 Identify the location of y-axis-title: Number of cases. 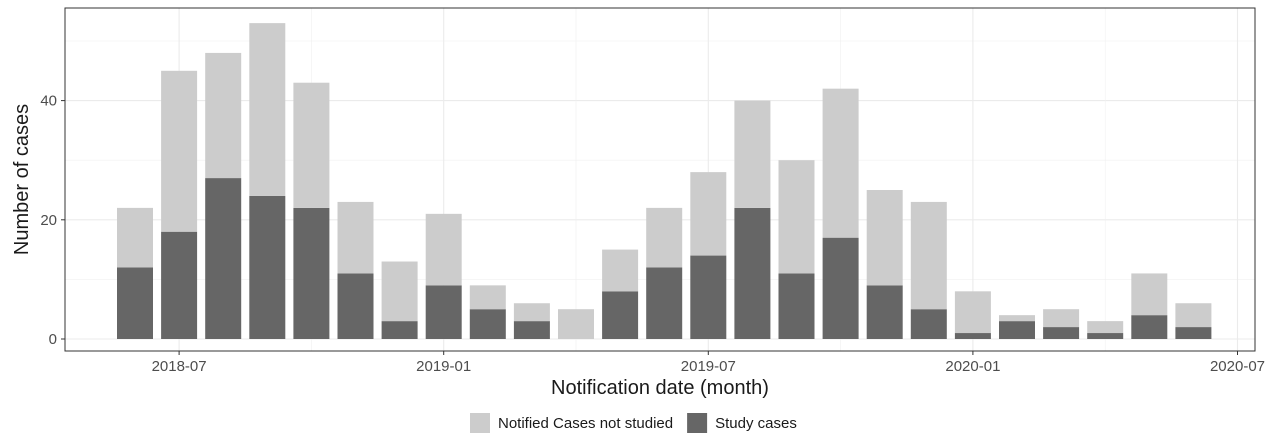
(22, 179).